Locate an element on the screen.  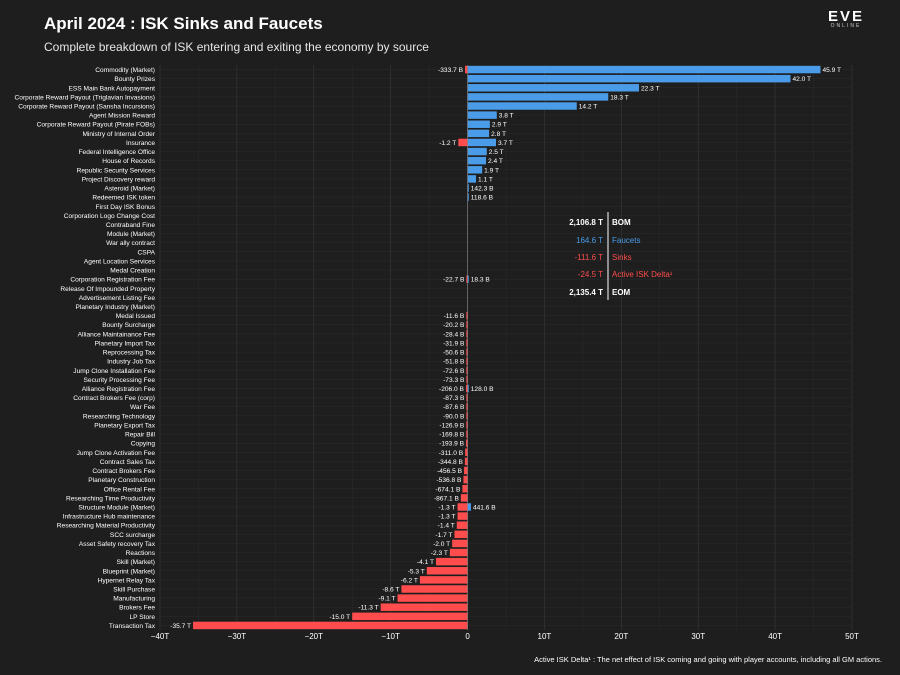
faucet-value-label: 18.3 B is located at coordinates (481, 280).